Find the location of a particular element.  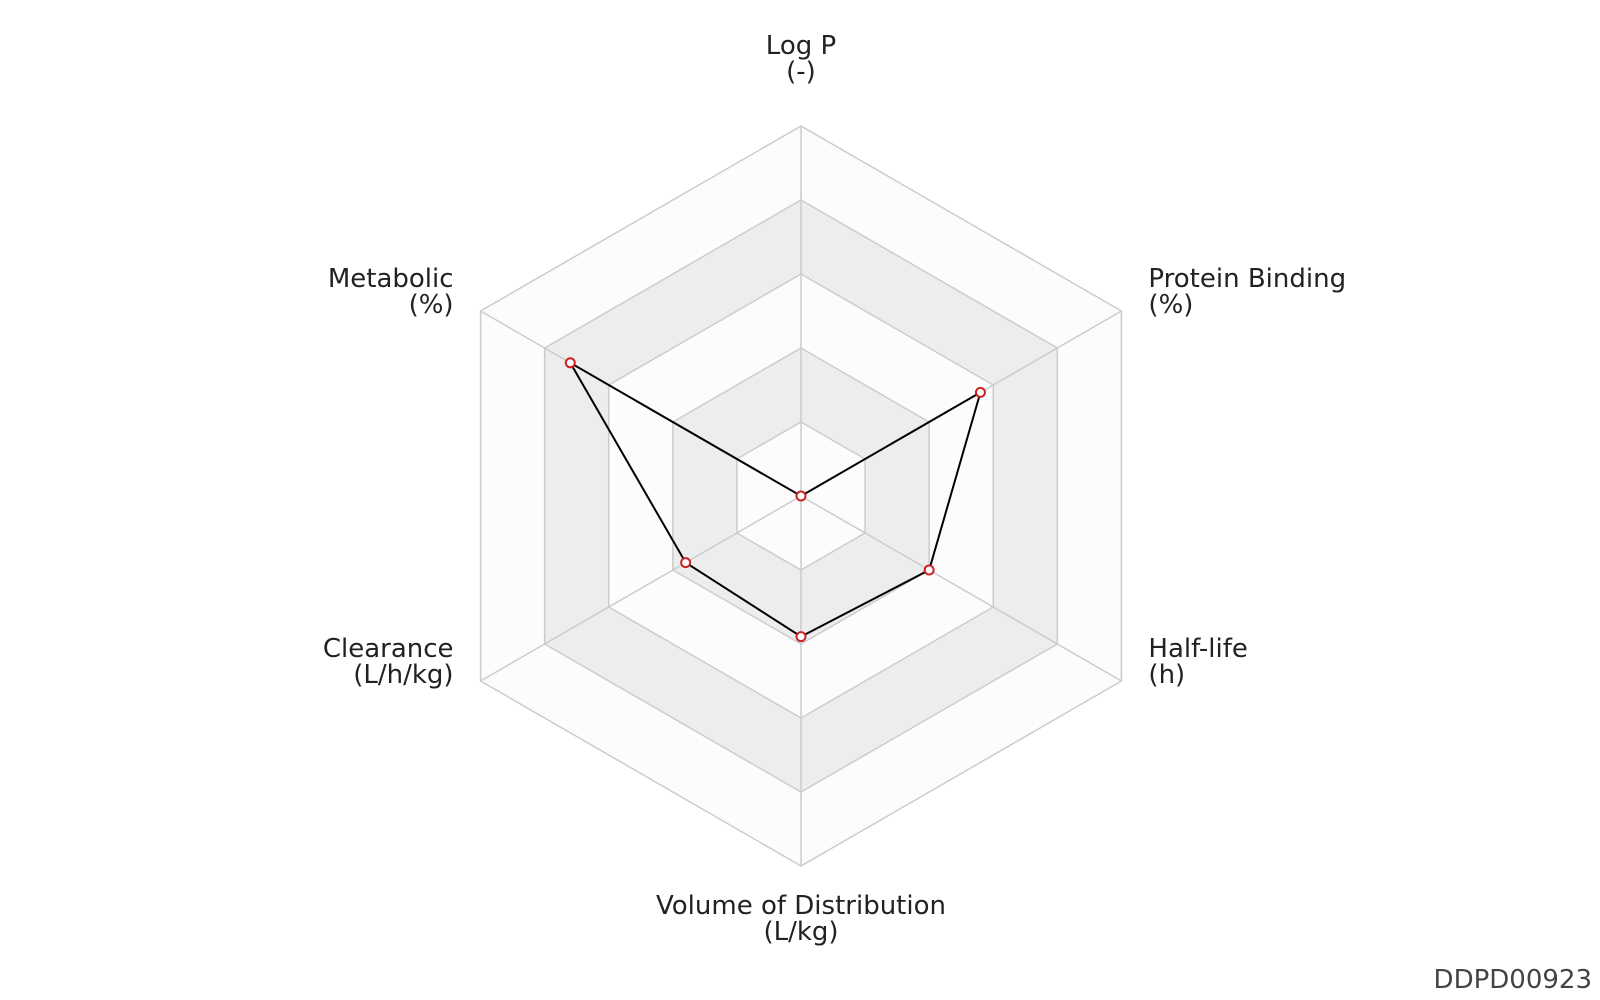

axis-unit: (-) is located at coordinates (801, 72).